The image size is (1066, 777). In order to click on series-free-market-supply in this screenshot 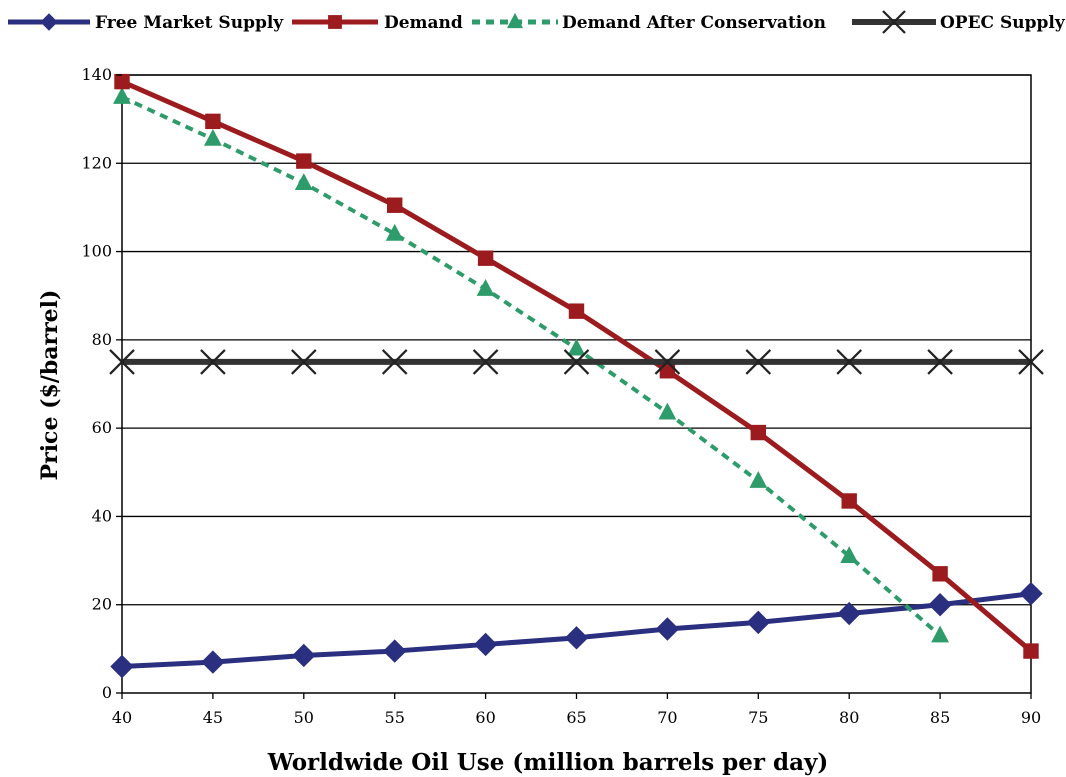, I will do `click(576, 630)`.